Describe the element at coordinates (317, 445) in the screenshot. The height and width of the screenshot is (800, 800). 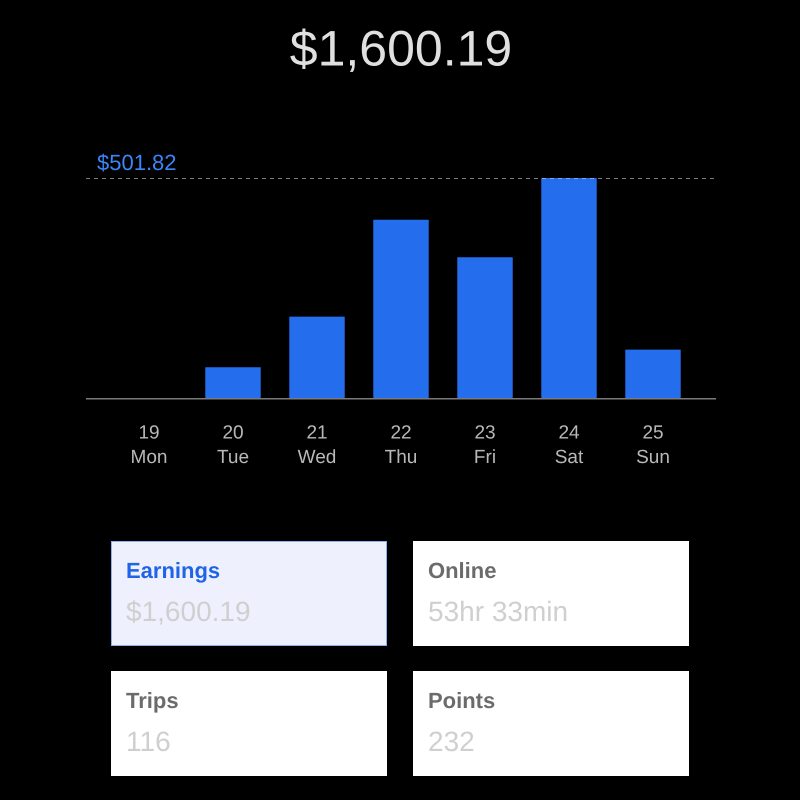
I see `x-tick-label: 21 Wed` at that location.